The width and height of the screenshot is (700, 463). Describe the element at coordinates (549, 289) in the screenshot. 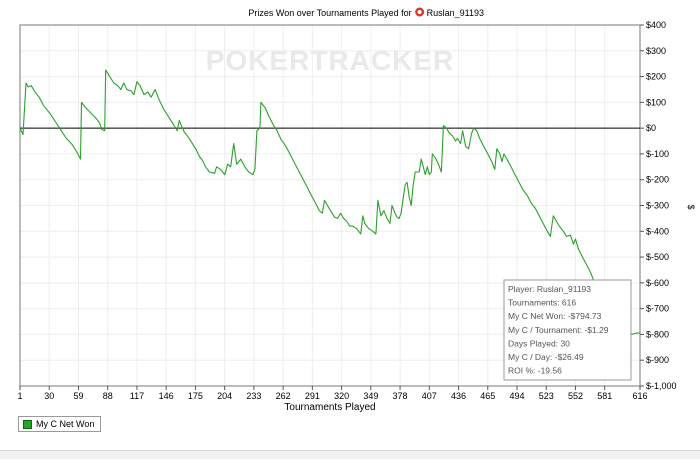

I see `stats-line: Player: Ruslan_91193` at that location.